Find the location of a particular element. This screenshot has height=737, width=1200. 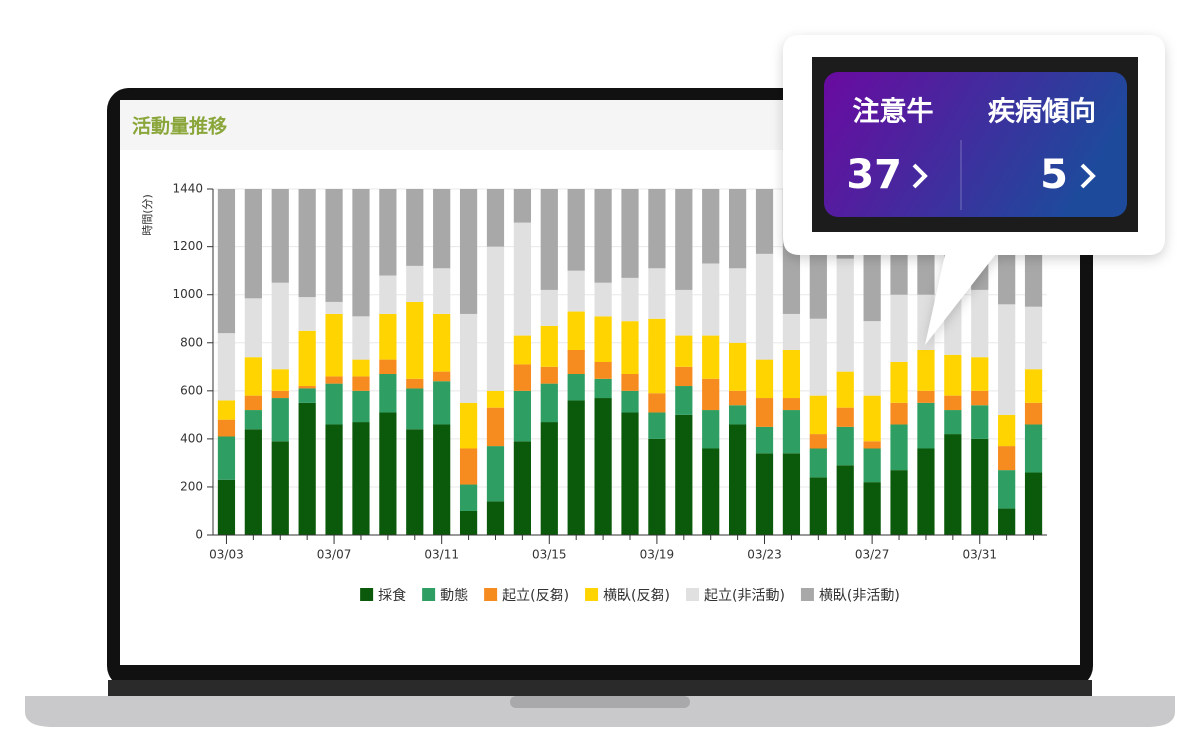

x-tick-label: 03/19 is located at coordinates (657, 555).